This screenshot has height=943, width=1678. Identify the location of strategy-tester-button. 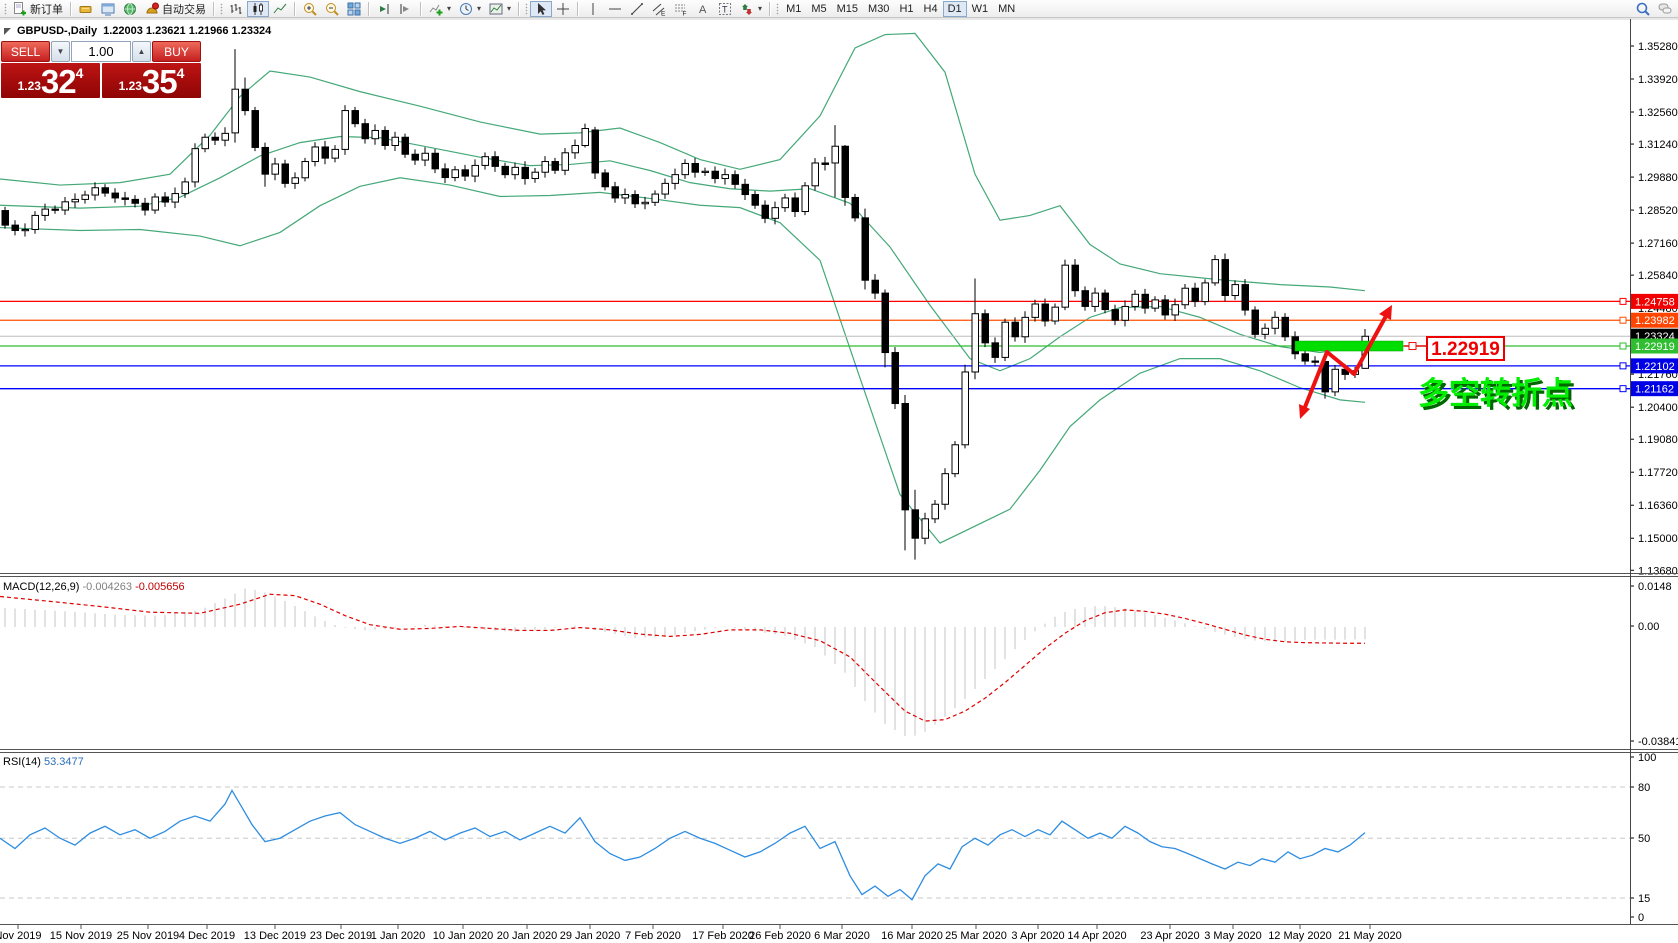
(130, 9).